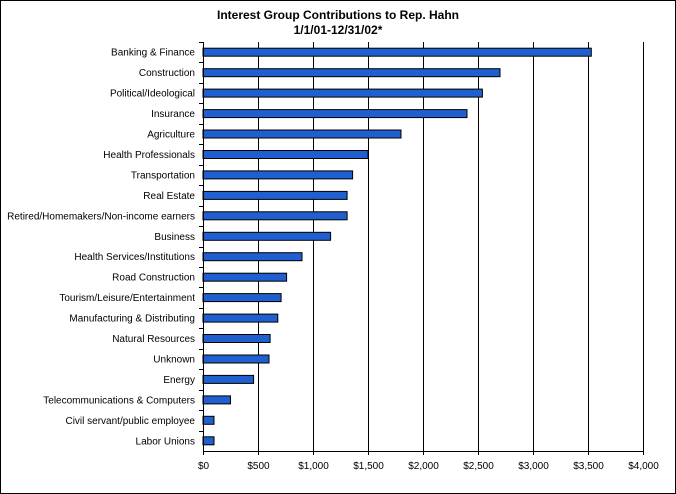 This screenshot has height=494, width=676. I want to click on category-label: Health Services/Institutions, so click(134, 257).